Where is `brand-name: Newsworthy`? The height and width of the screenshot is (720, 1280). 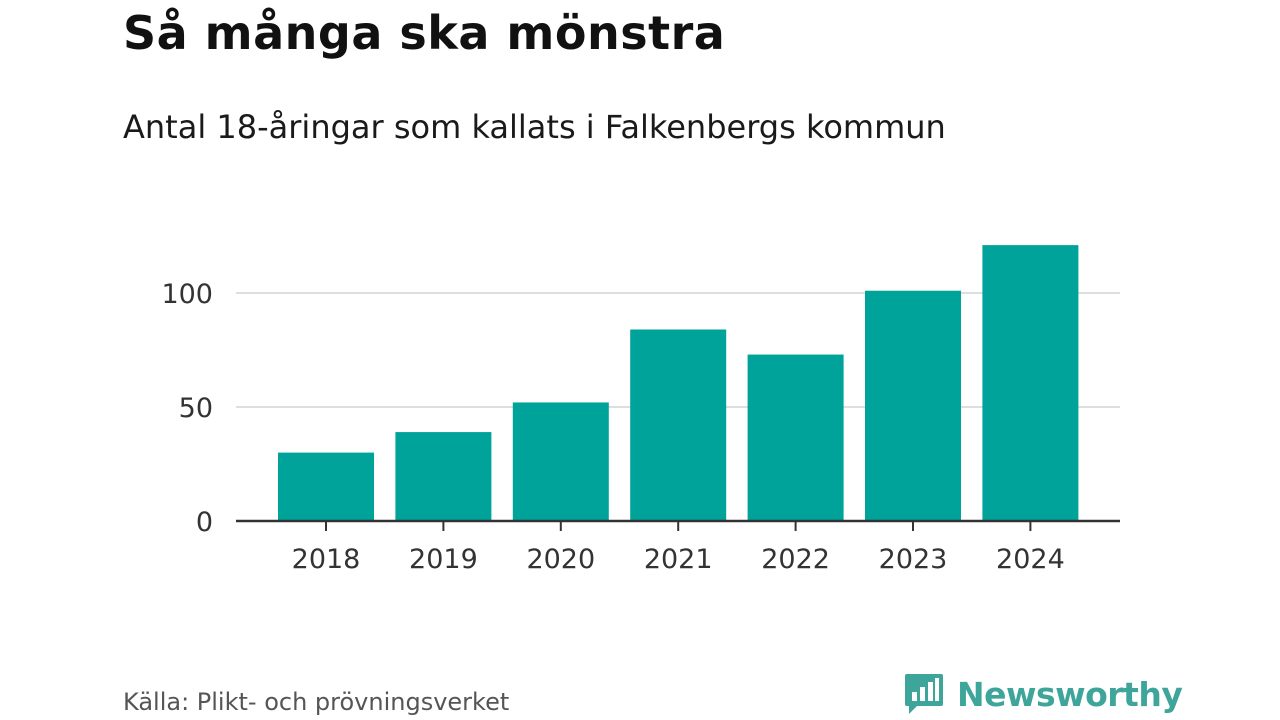 brand-name: Newsworthy is located at coordinates (1070, 694).